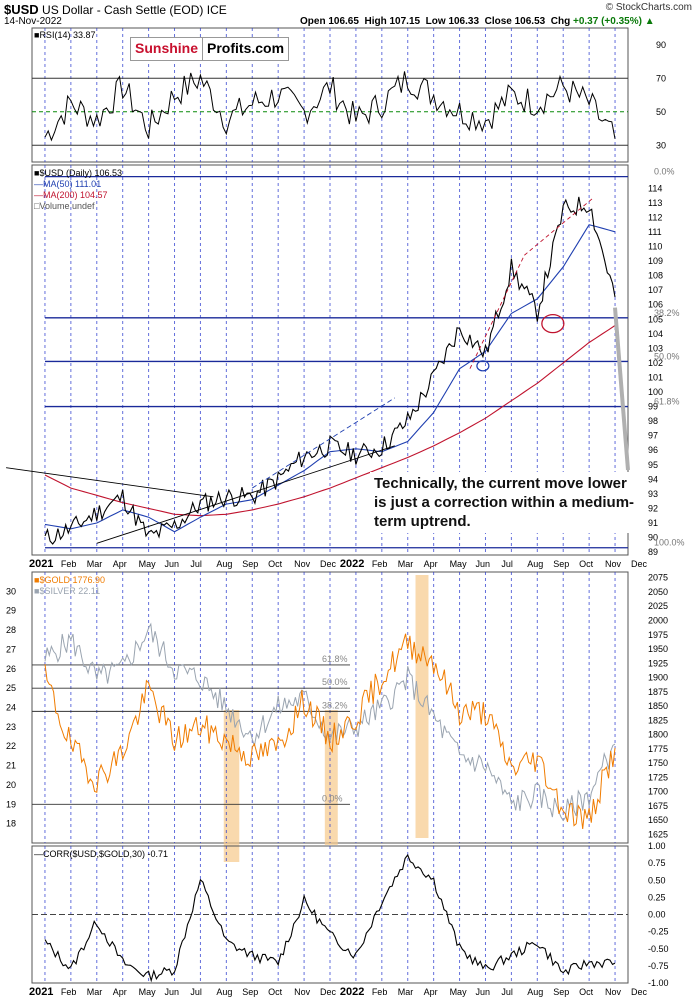 This screenshot has height=1000, width=700. What do you see at coordinates (335, 705) in the screenshot?
I see `silver-fib-label: 38.2%` at bounding box center [335, 705].